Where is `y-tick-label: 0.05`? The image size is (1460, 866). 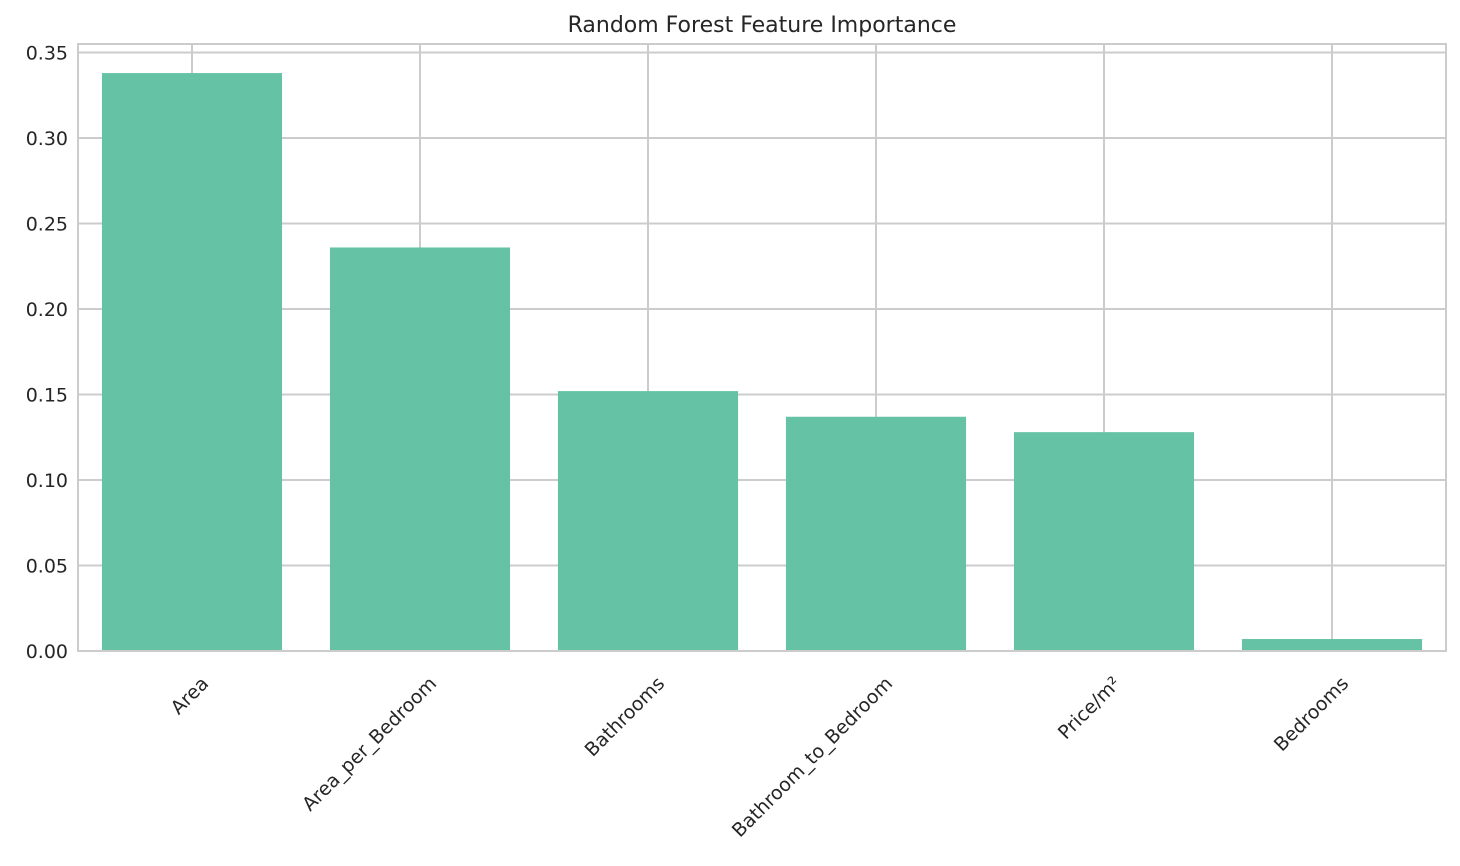
y-tick-label: 0.05 is located at coordinates (47, 567).